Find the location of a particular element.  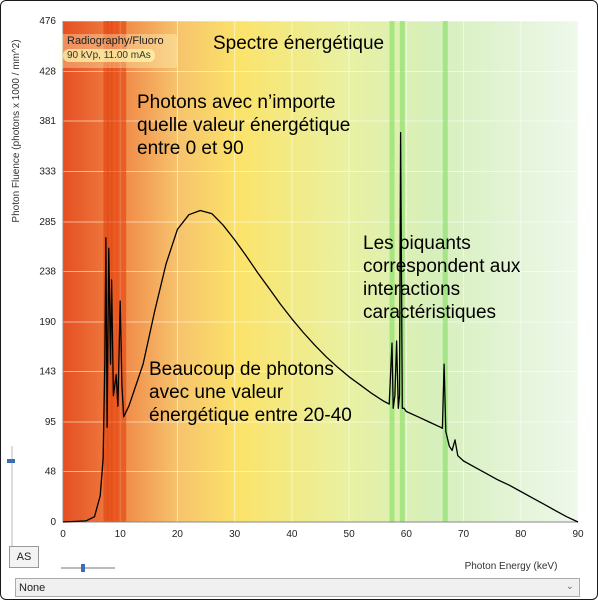

y-tick-label: 381 is located at coordinates (47, 121).